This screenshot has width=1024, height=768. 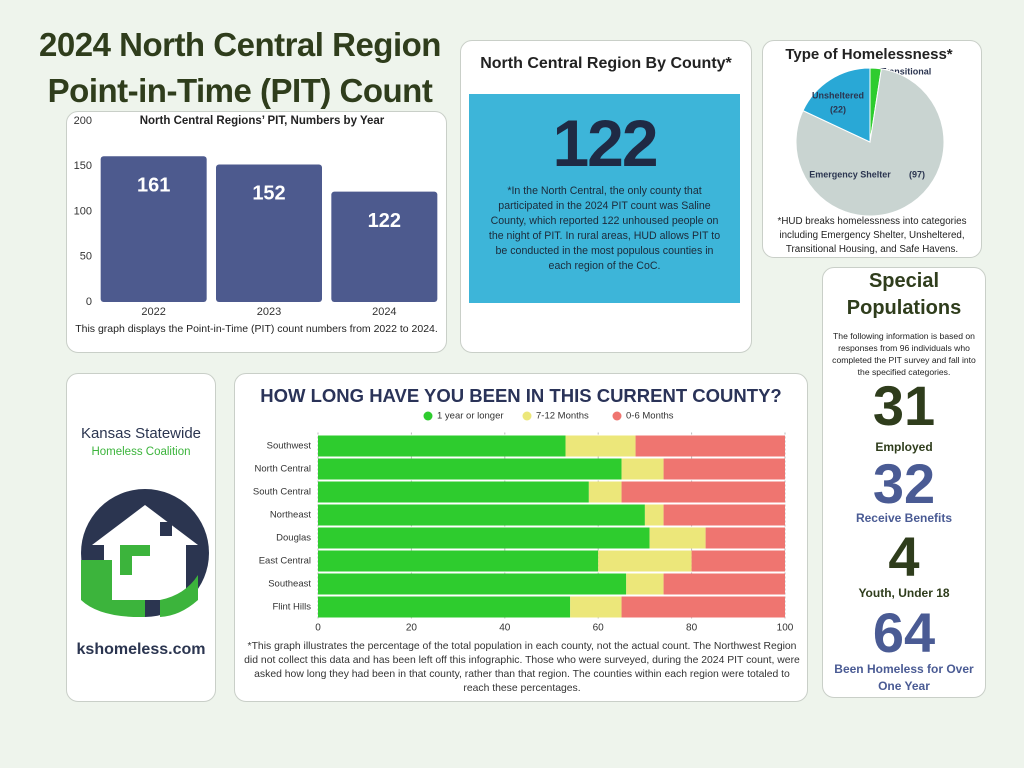 What do you see at coordinates (269, 312) in the screenshot?
I see `x-tick-label: 2023` at bounding box center [269, 312].